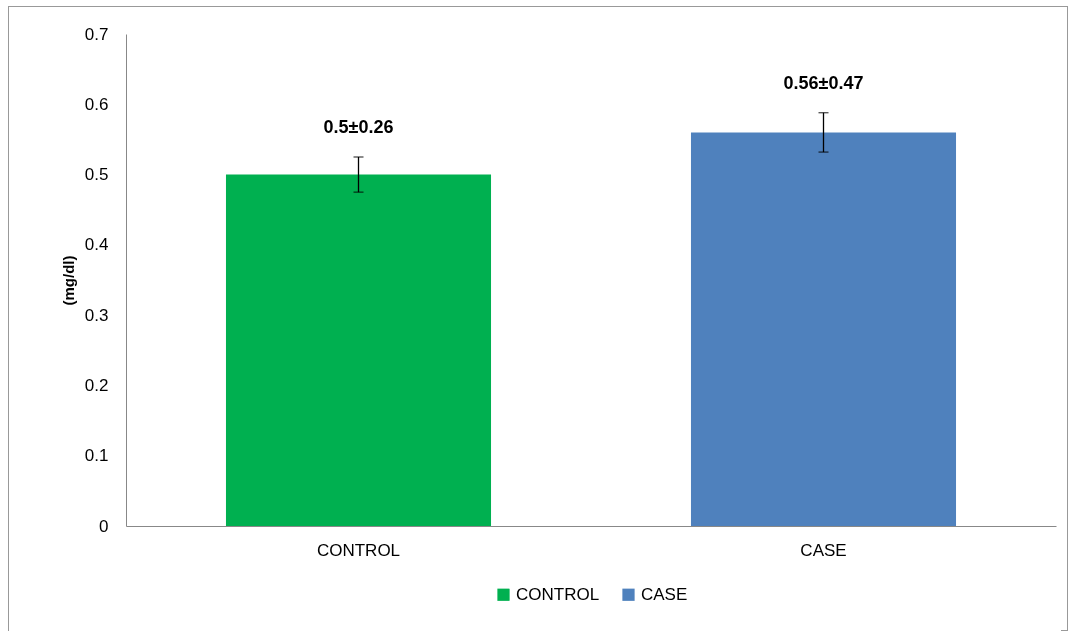 Image resolution: width=1070 pixels, height=634 pixels. What do you see at coordinates (96, 245) in the screenshot?
I see `y-tick-label: 0.4` at bounding box center [96, 245].